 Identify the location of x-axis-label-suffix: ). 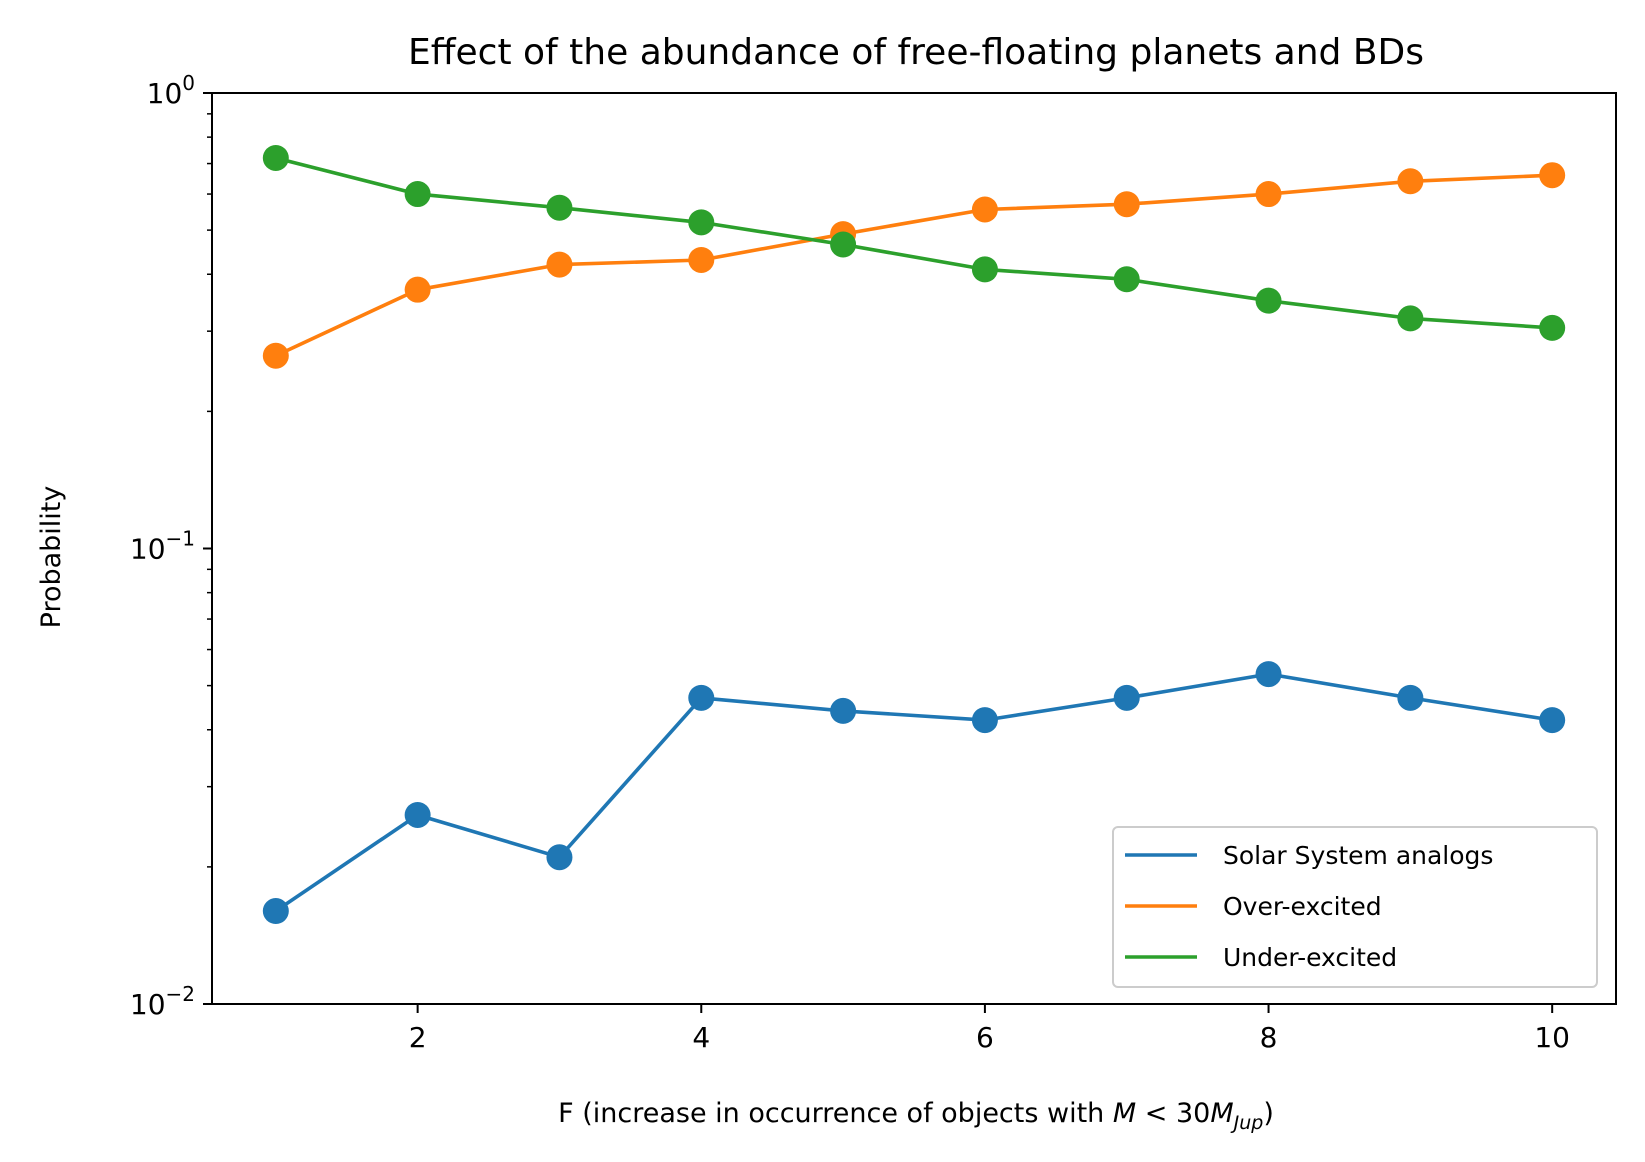
(1268, 1113).